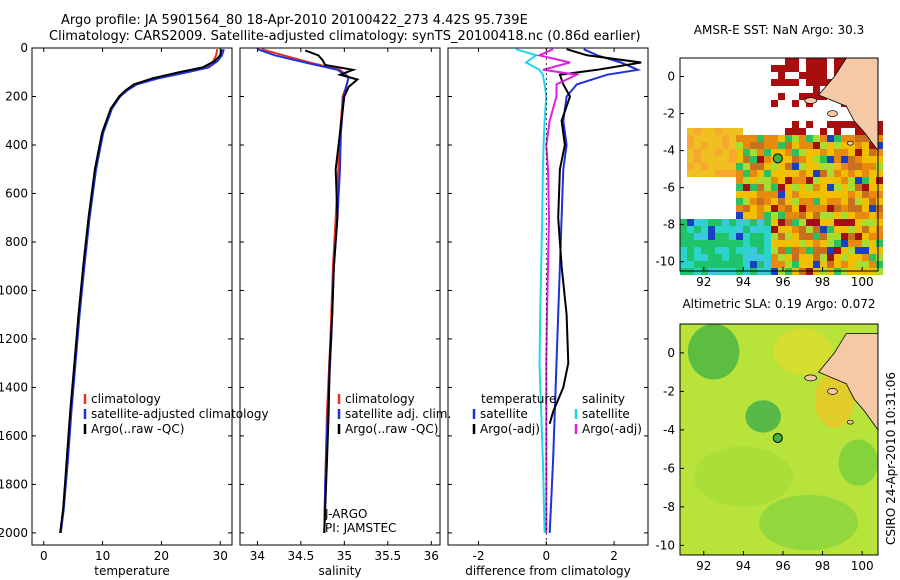 The width and height of the screenshot is (900, 580). What do you see at coordinates (380, 399) in the screenshot?
I see `legend-salinity-climatology: climatology` at bounding box center [380, 399].